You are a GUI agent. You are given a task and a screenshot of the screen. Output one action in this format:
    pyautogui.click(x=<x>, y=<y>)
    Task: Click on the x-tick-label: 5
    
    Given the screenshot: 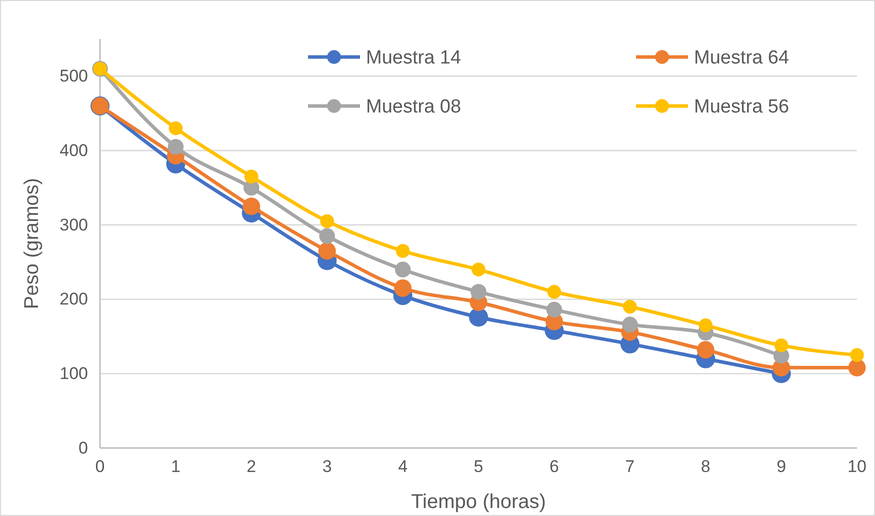 What is the action you would take?
    pyautogui.click(x=479, y=466)
    